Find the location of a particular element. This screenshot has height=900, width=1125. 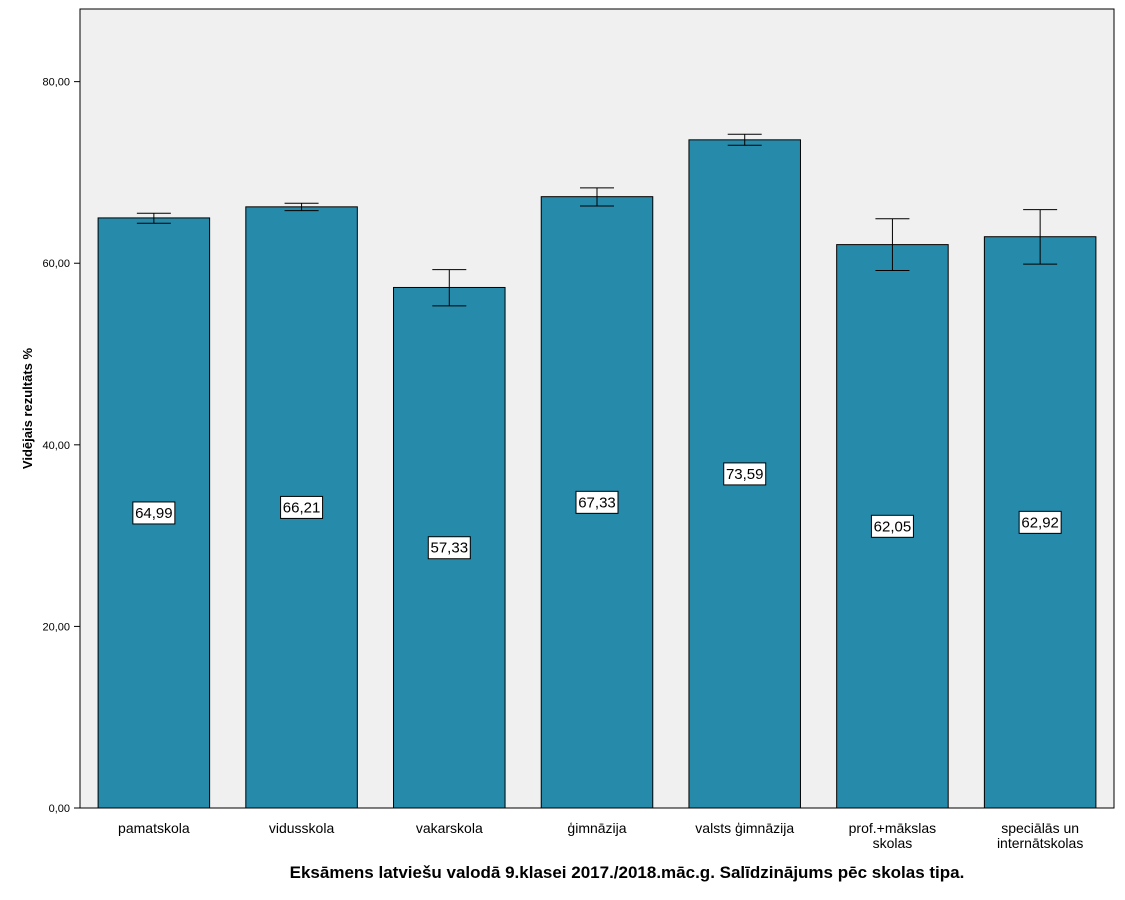

y-axis-title: Vidējais rezultāts % is located at coordinates (27, 408).